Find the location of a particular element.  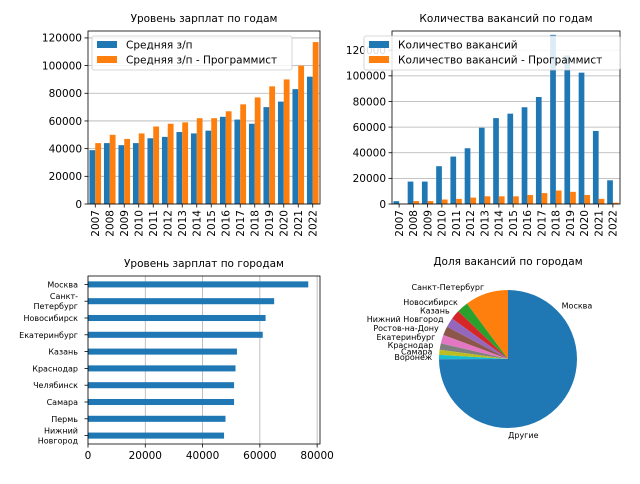

x-tick-label: 2018 is located at coordinates (256, 223).